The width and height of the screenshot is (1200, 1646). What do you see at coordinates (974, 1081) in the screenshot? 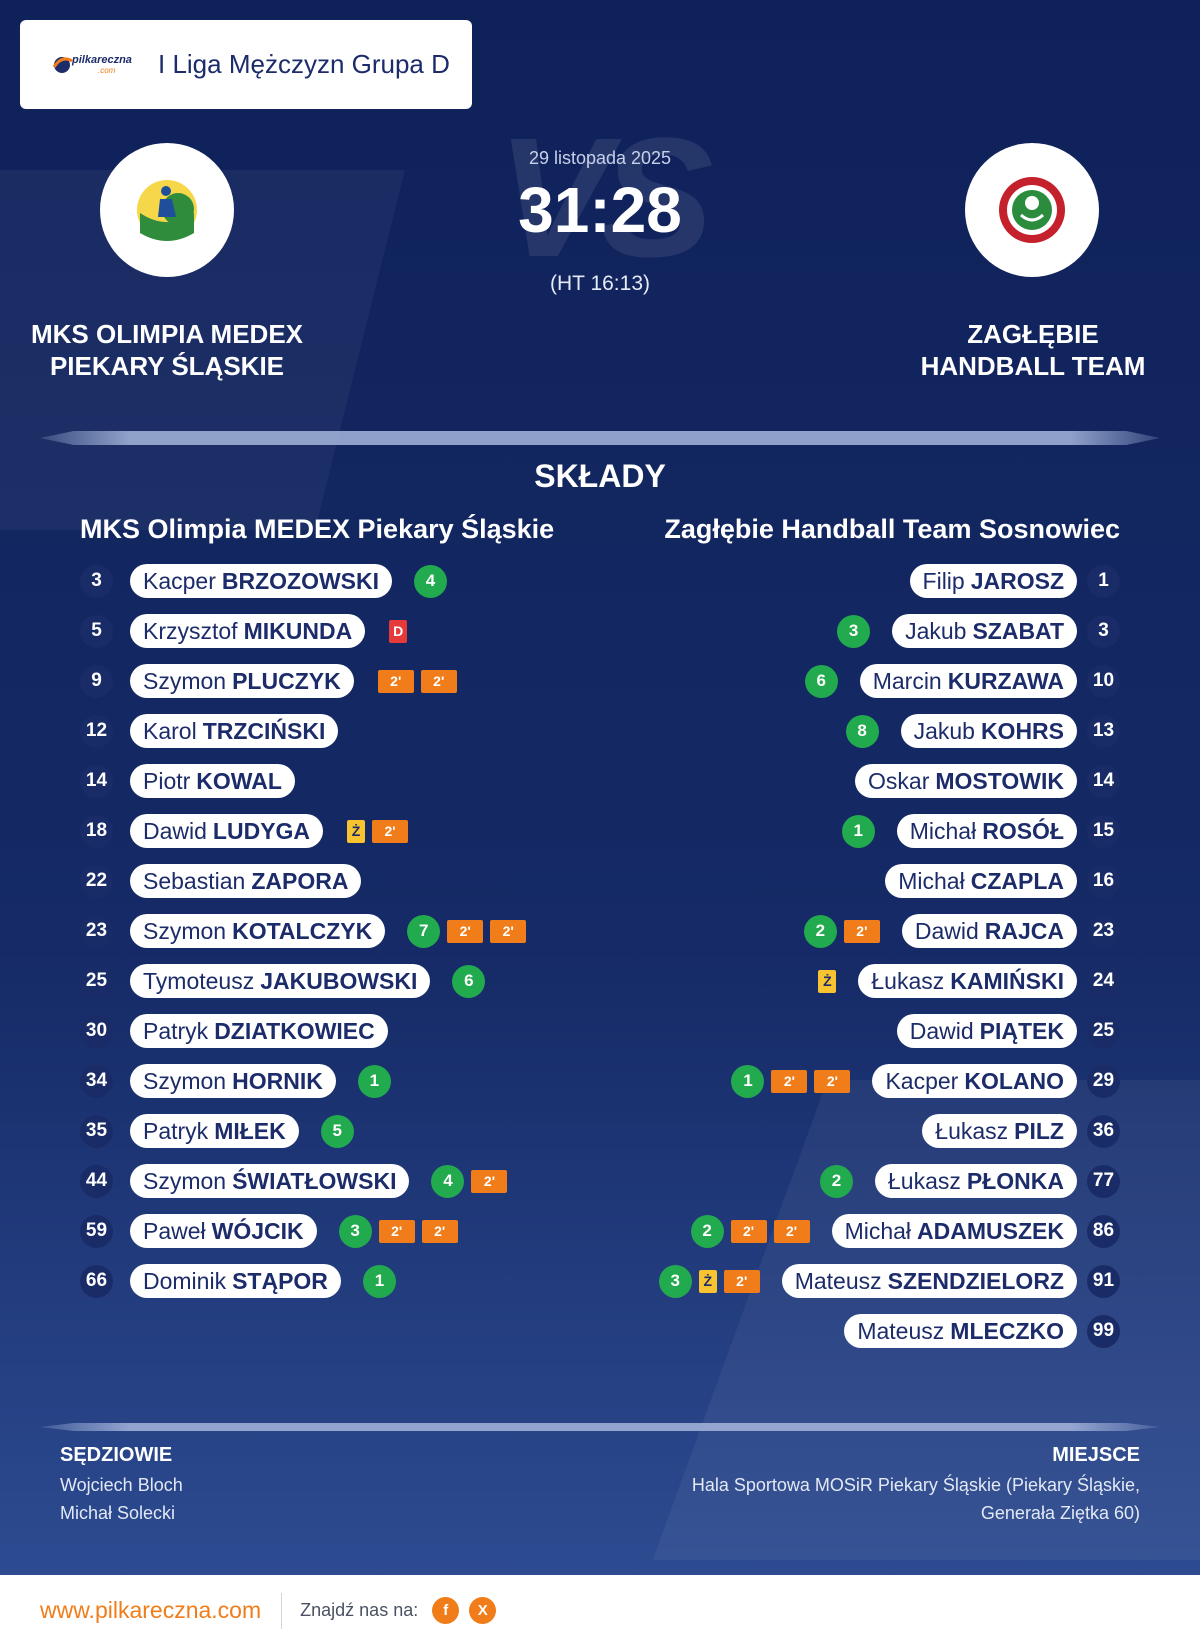
I see `player-name: Kacper KOLANO` at bounding box center [974, 1081].